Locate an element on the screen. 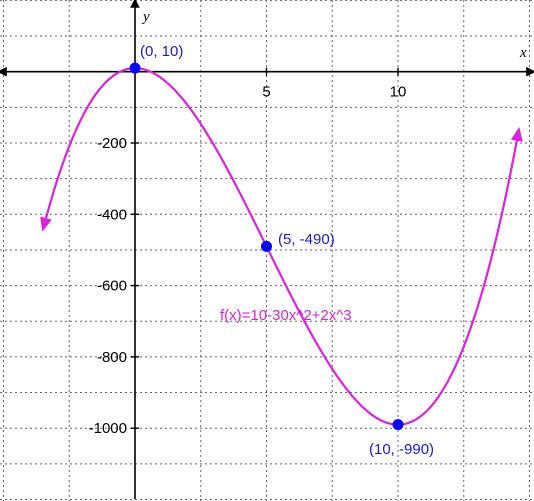 The image size is (534, 501). y-tick-label: -800 is located at coordinates (112, 357).